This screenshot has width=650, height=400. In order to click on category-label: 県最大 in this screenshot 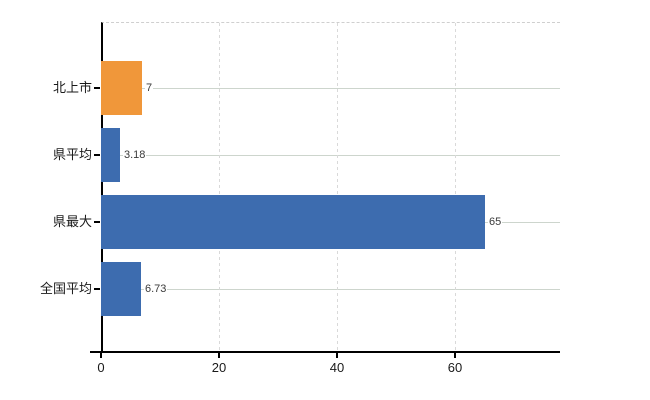, I will do `click(72, 221)`.